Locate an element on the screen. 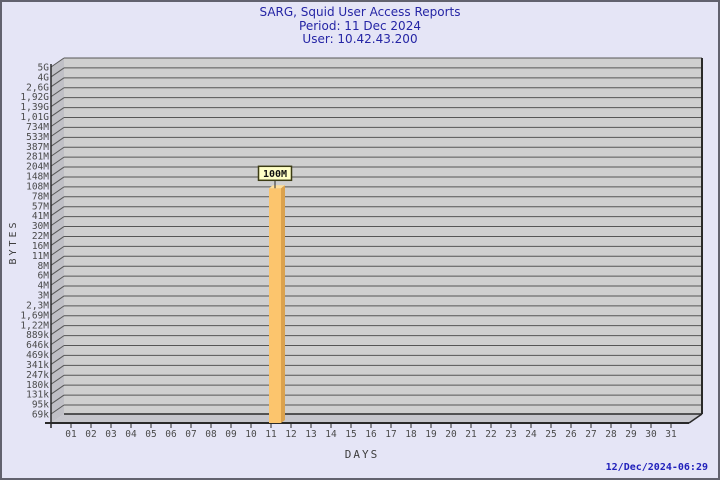  y-tick-label: 1,22M is located at coordinates (34, 325).